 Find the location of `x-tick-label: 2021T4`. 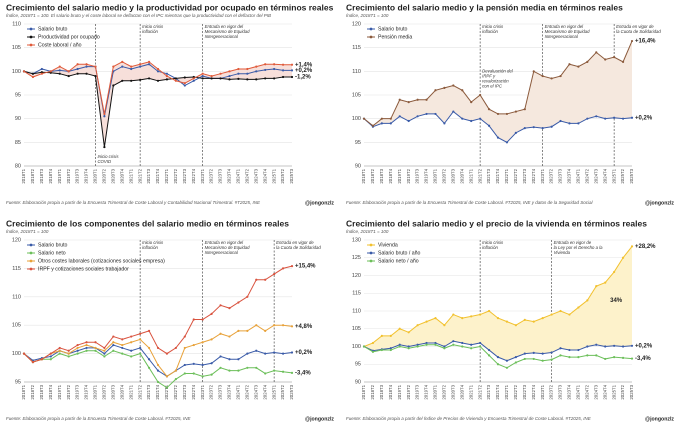

x-tick-label: 2021T4 is located at coordinates (497, 175).